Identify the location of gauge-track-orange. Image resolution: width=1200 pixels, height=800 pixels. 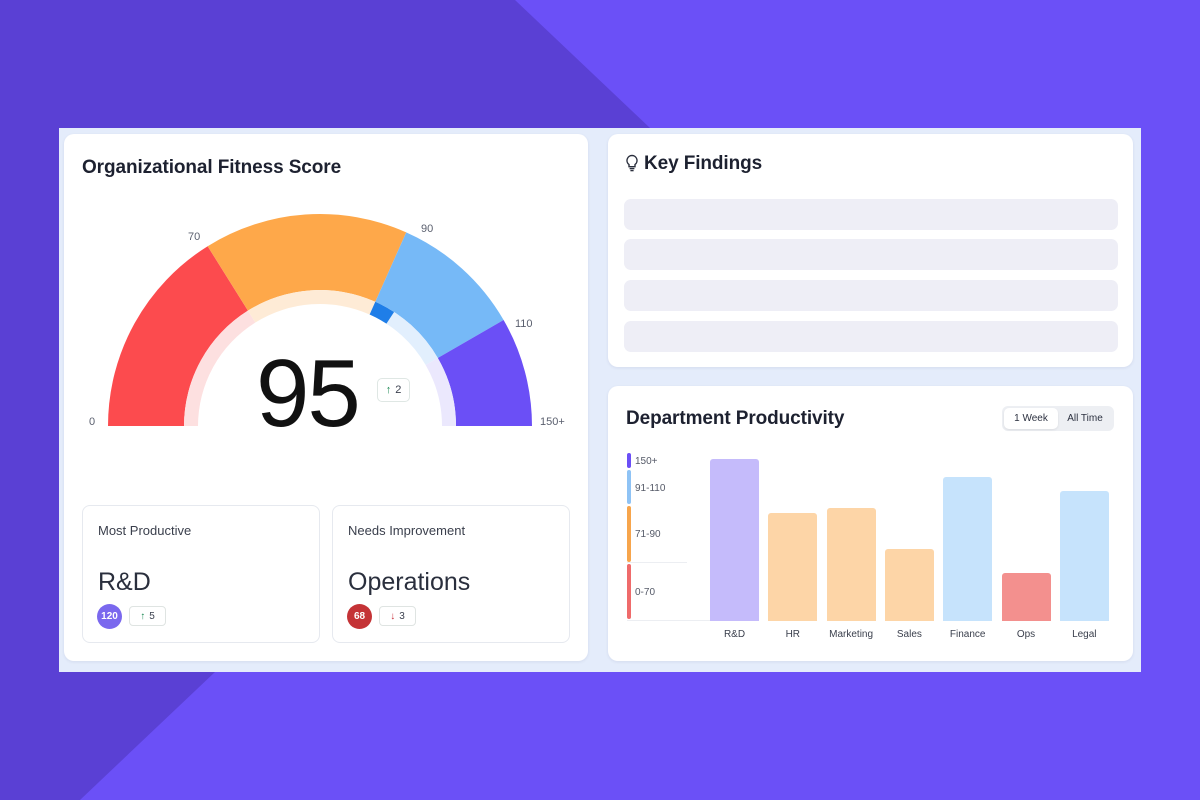
(311, 306).